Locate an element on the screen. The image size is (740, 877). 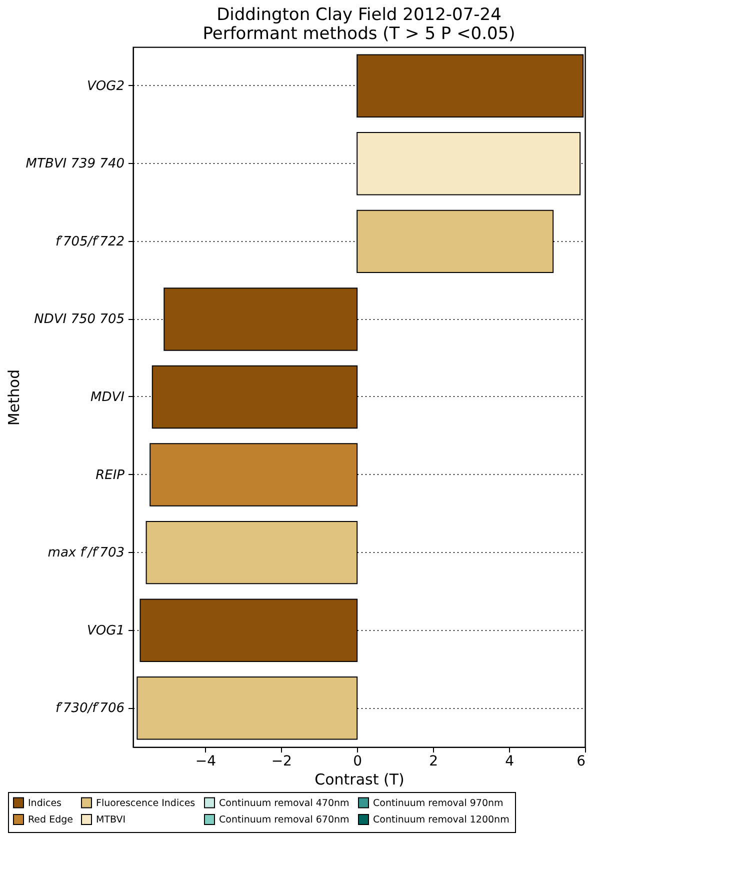
y-tick-label: REIP is located at coordinates (110, 475).